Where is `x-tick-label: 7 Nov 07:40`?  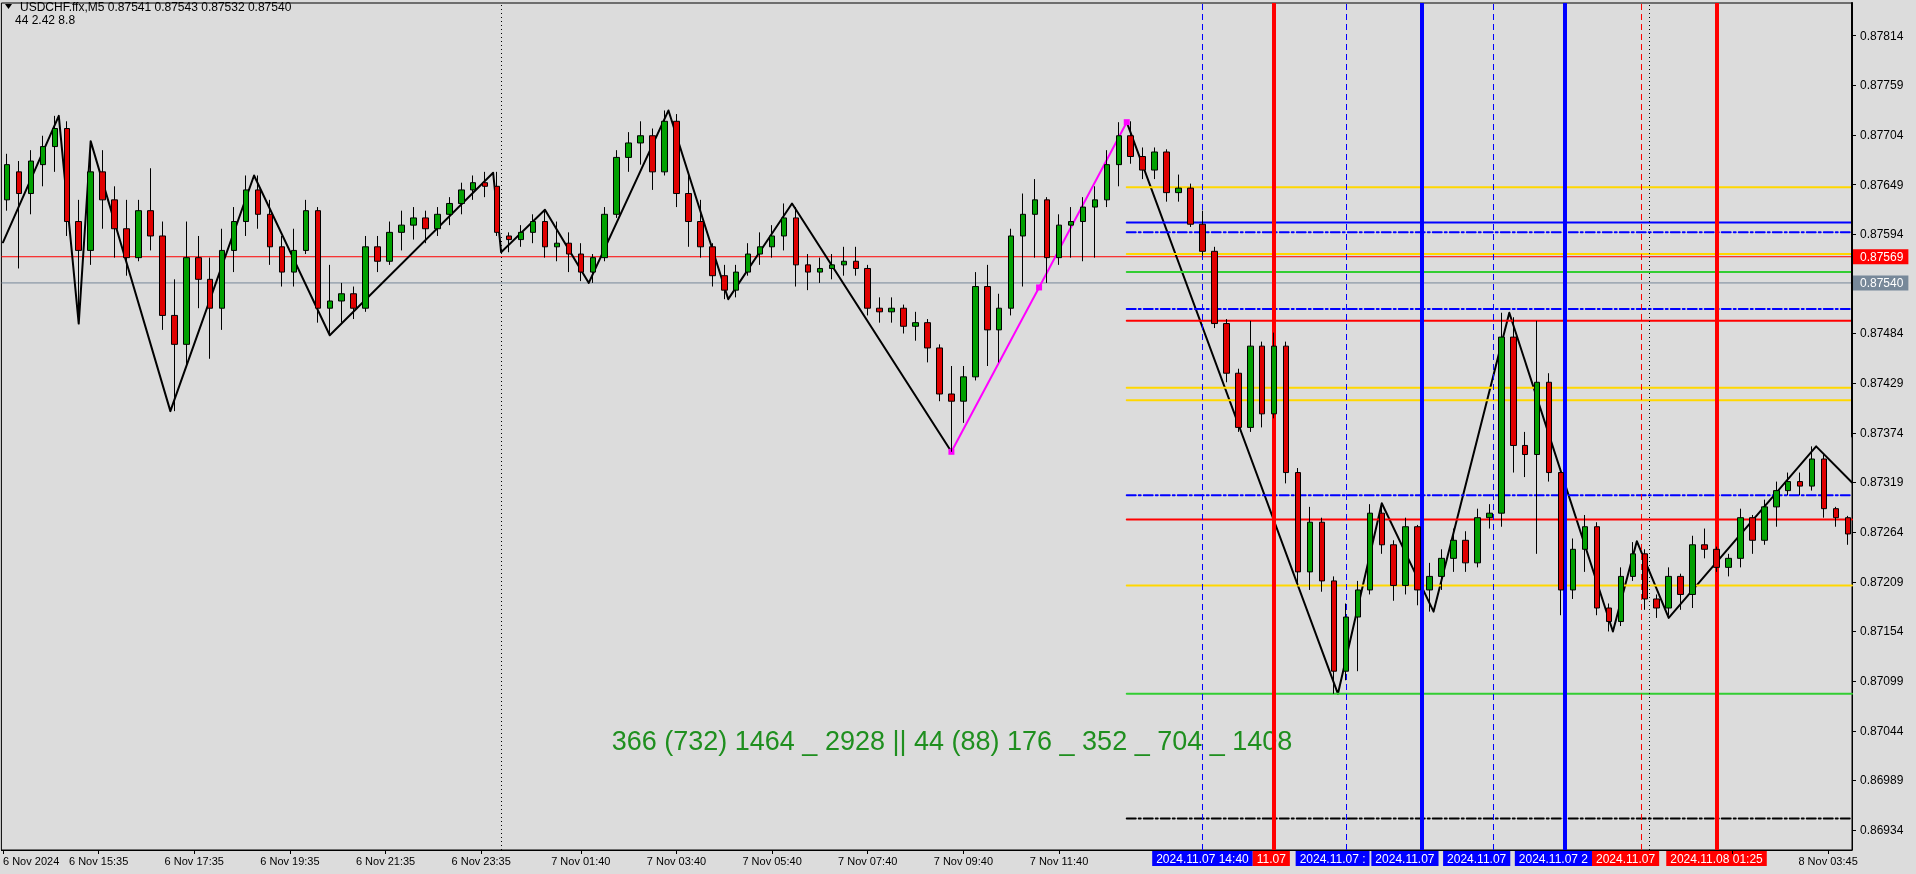 x-tick-label: 7 Nov 07:40 is located at coordinates (868, 860).